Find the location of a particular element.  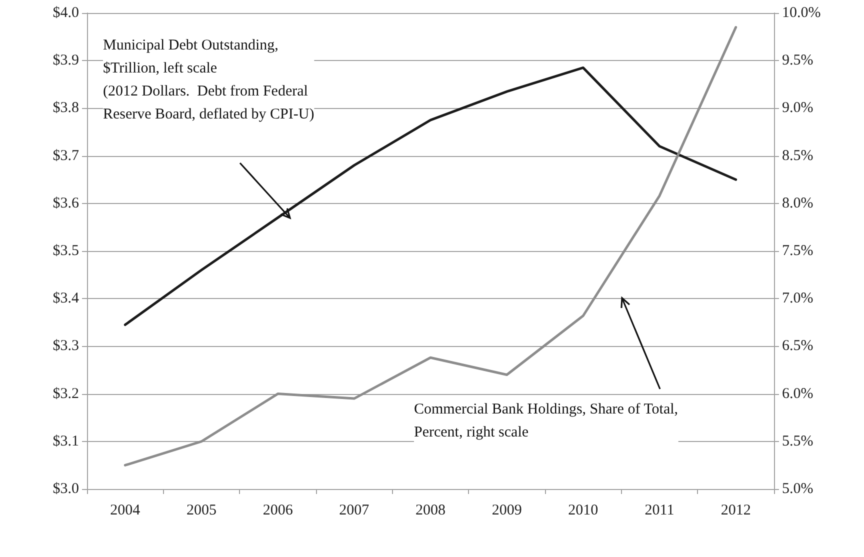

x-tick-label: 2010 is located at coordinates (583, 510).